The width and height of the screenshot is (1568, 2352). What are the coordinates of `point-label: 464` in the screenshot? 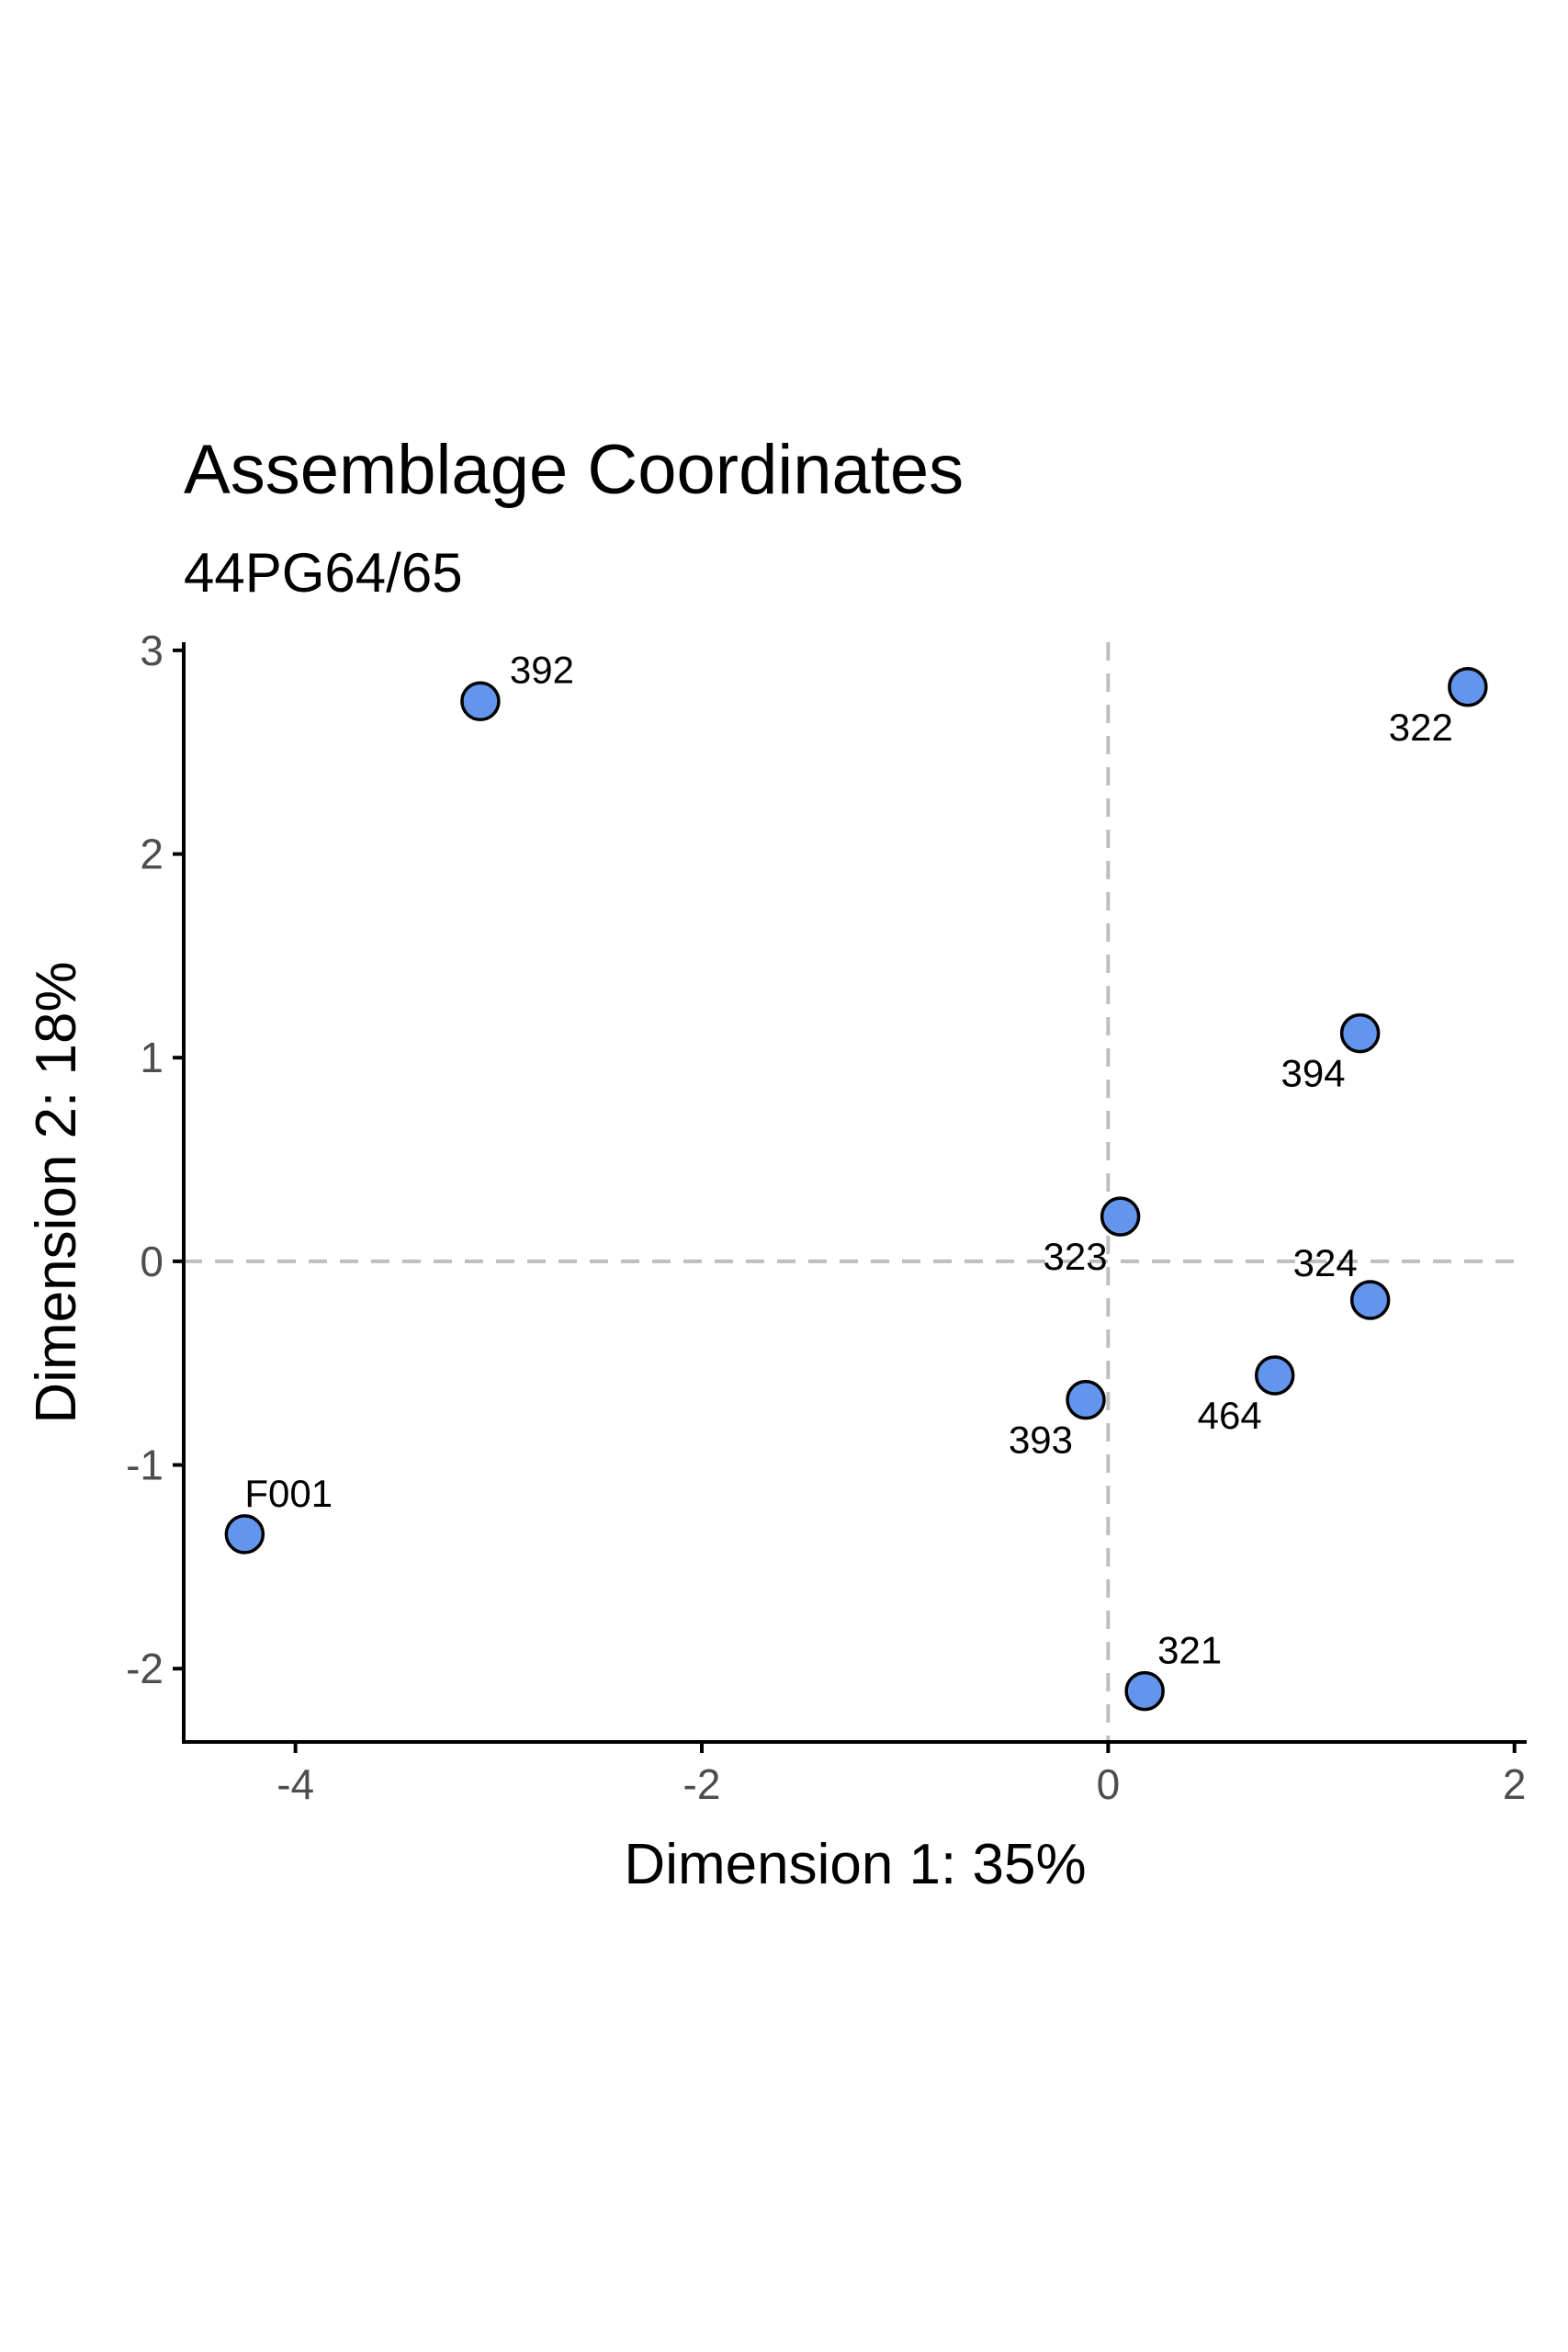 It's located at (1230, 1415).